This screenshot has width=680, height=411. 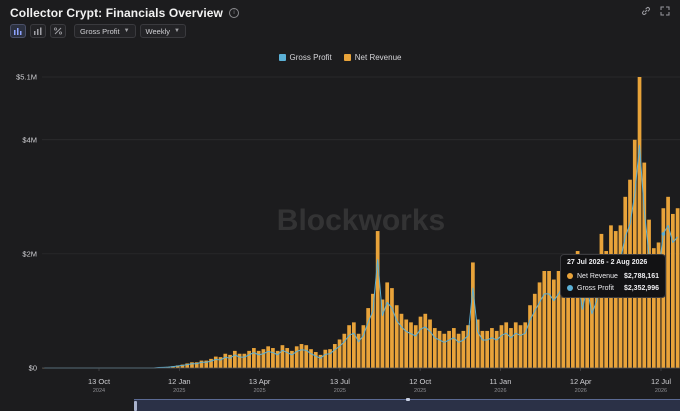 I want to click on metric-dropdown: Gross Profit ▼, so click(x=105, y=31).